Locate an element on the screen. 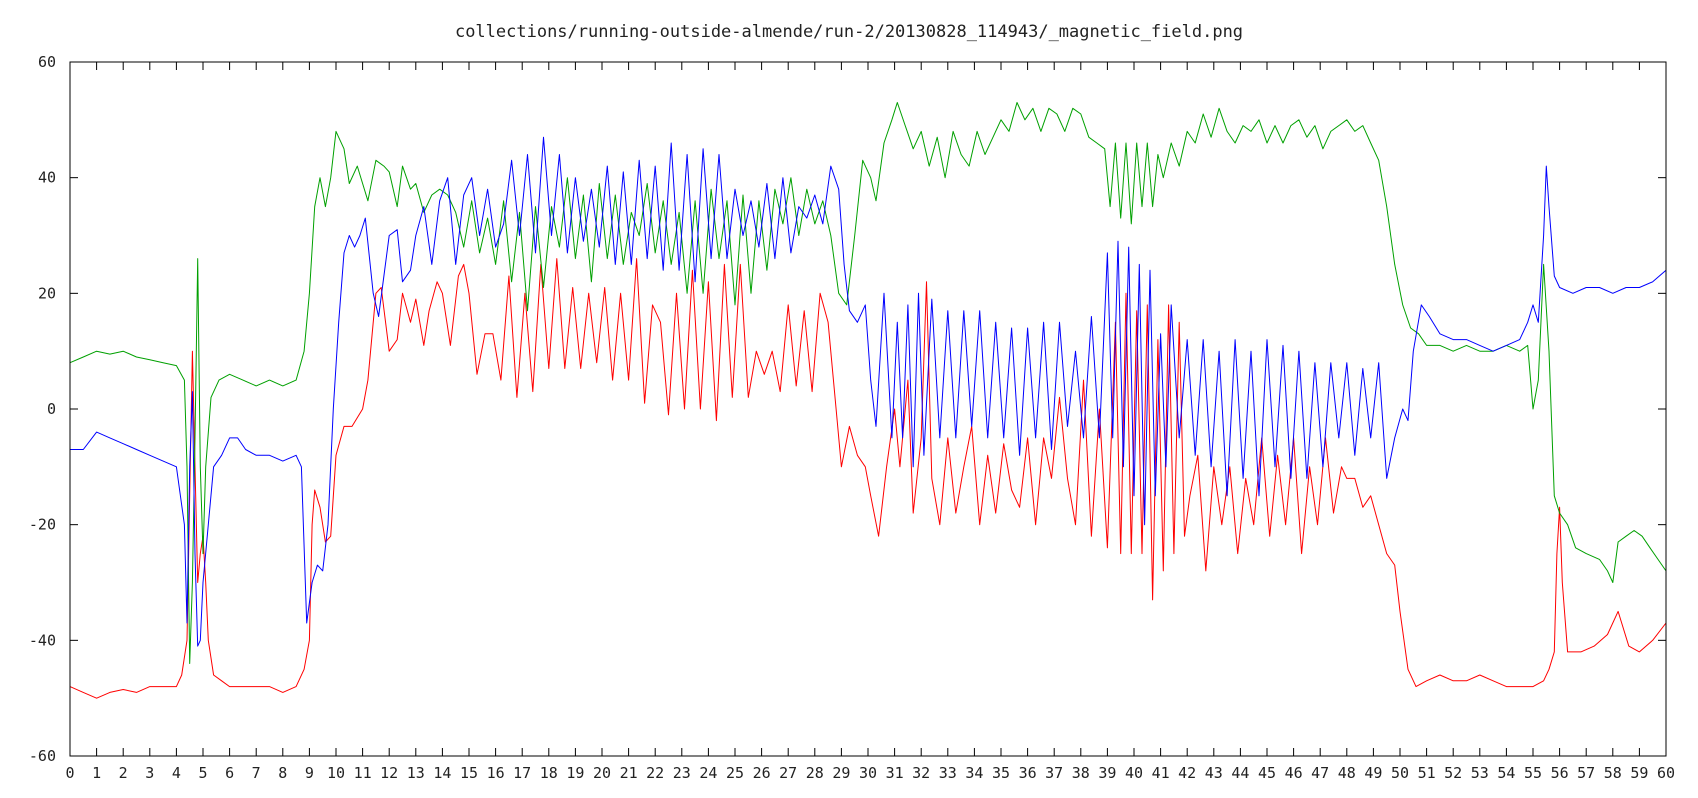  x-tick-label: 32 is located at coordinates (921, 773).